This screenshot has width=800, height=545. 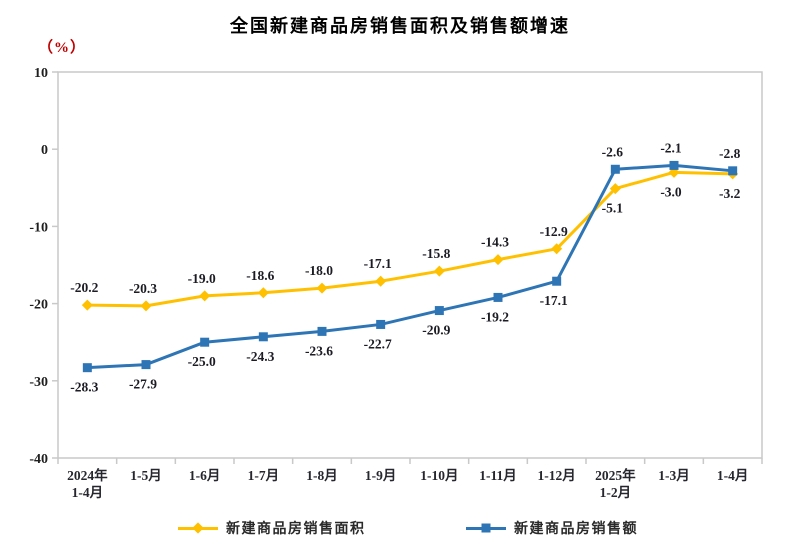 I want to click on data-label: -18.0, so click(x=319, y=270).